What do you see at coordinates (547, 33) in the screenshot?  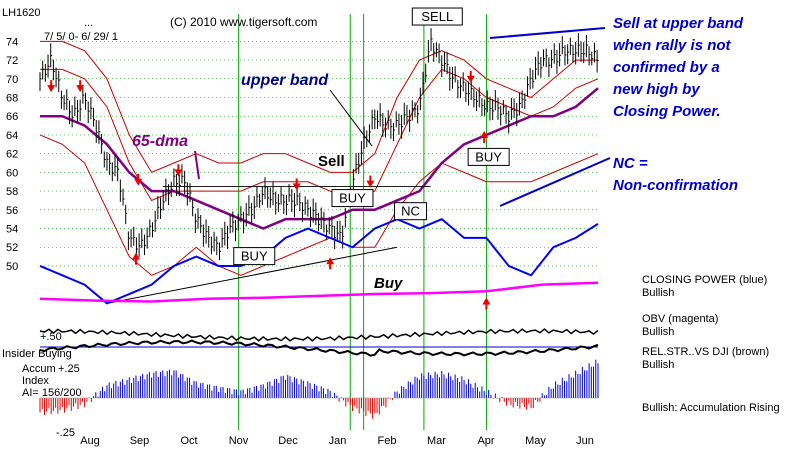 I see `sell-pointer` at bounding box center [547, 33].